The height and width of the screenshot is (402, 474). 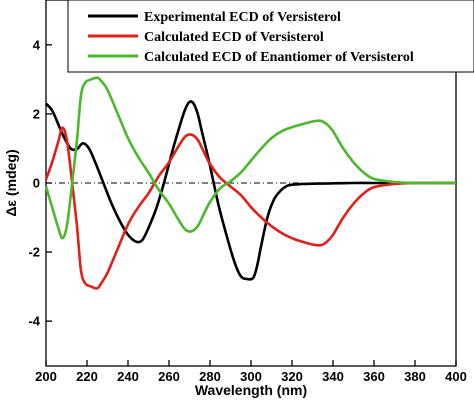 I want to click on y-tick-label: 0, so click(x=36, y=183).